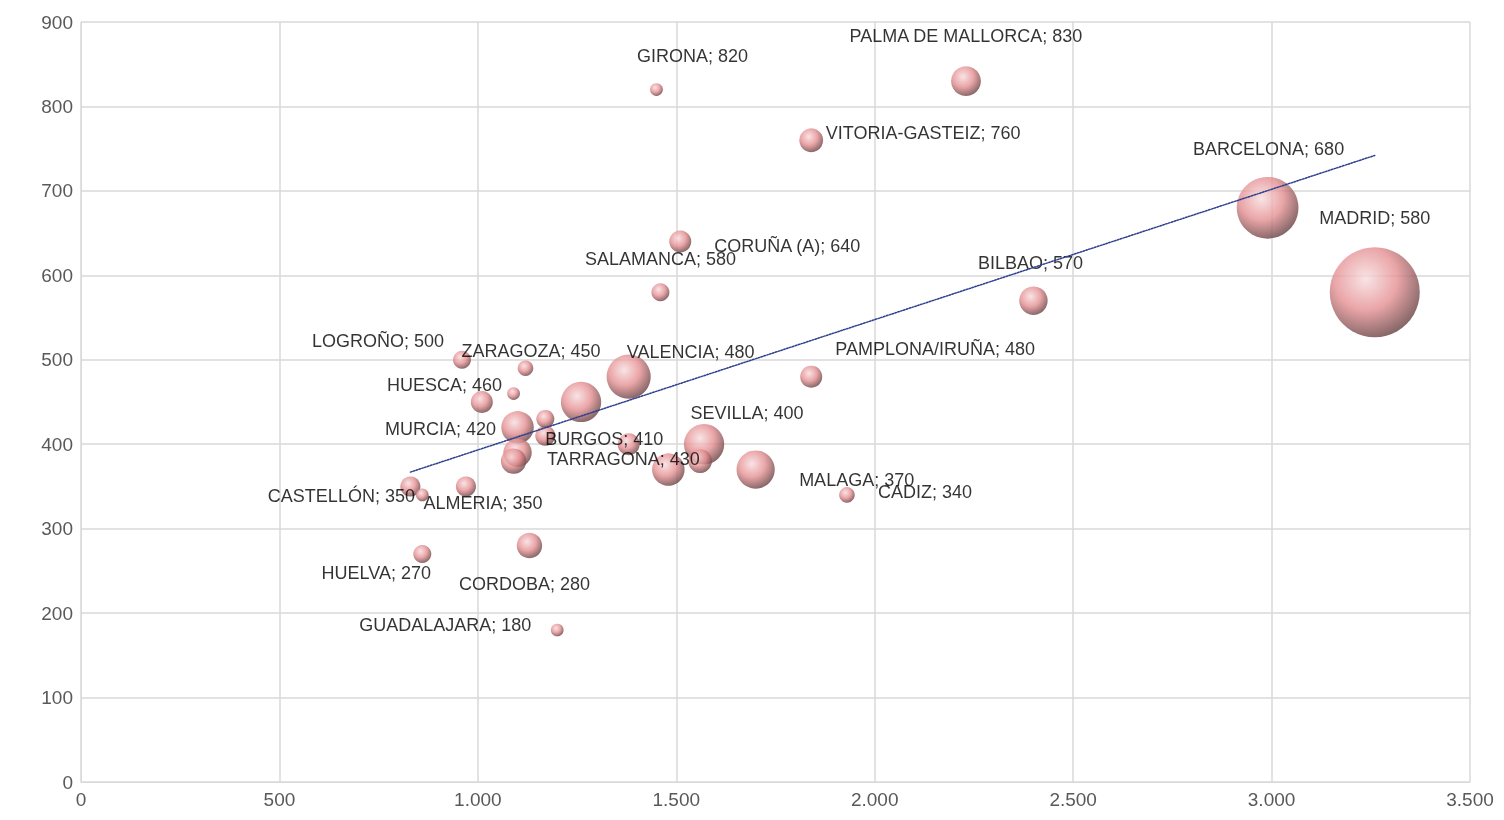  What do you see at coordinates (441, 429) in the screenshot?
I see `data-label: MURCIA; 420` at bounding box center [441, 429].